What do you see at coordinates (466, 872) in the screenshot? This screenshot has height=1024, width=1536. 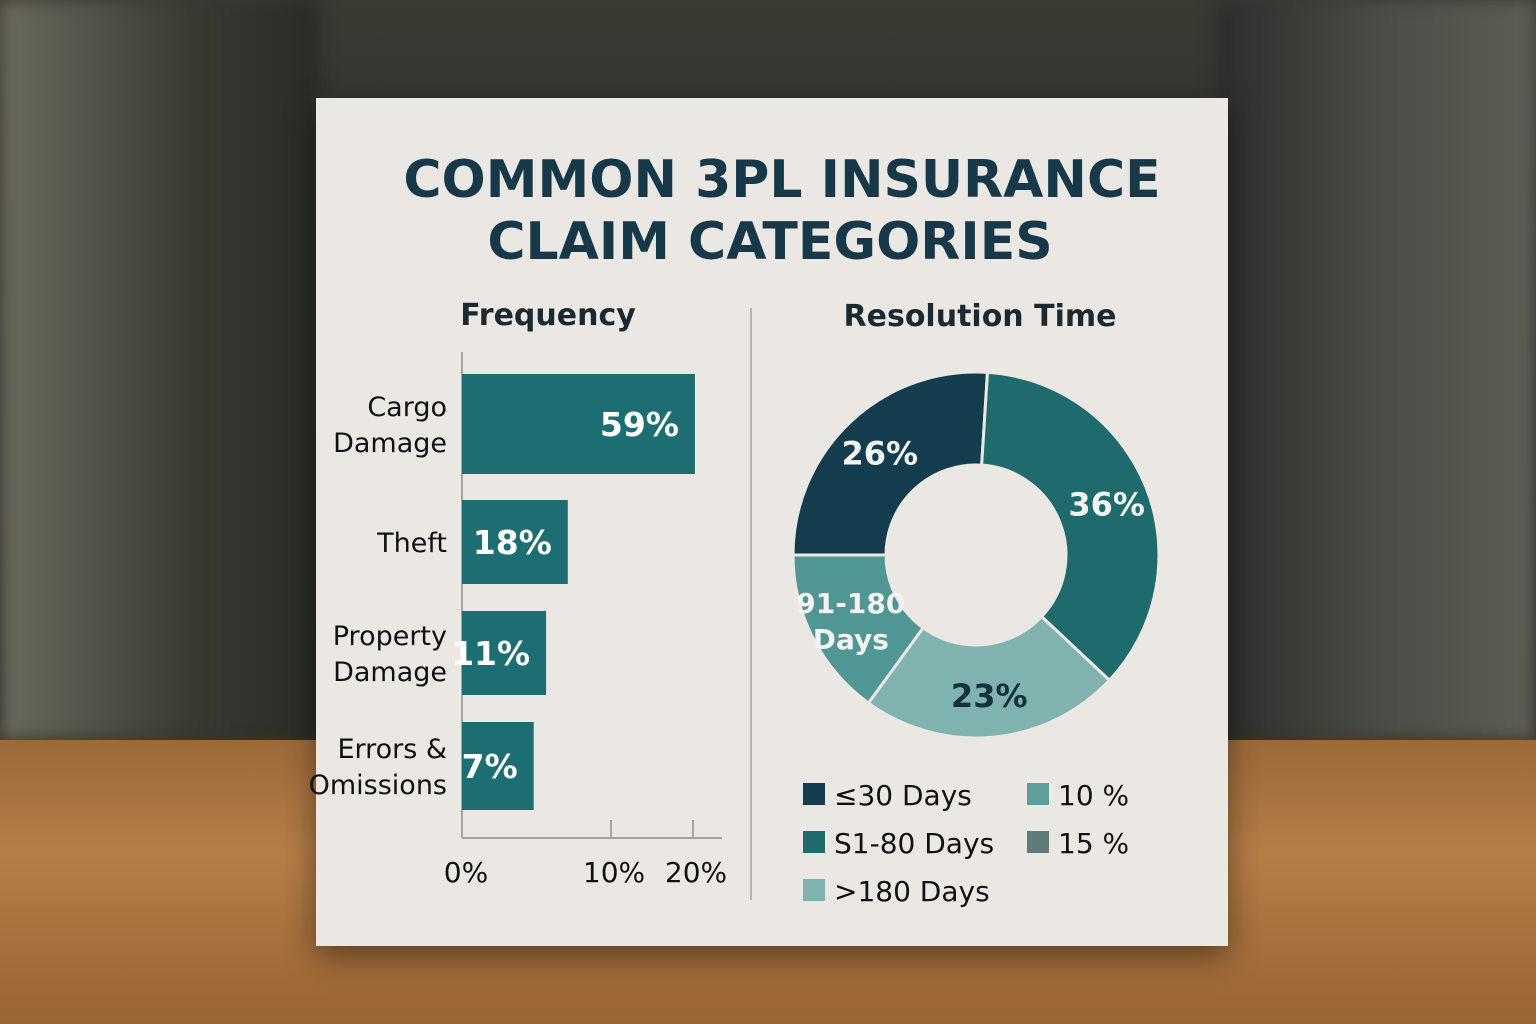 I see `x-tick-label: 0%` at bounding box center [466, 872].